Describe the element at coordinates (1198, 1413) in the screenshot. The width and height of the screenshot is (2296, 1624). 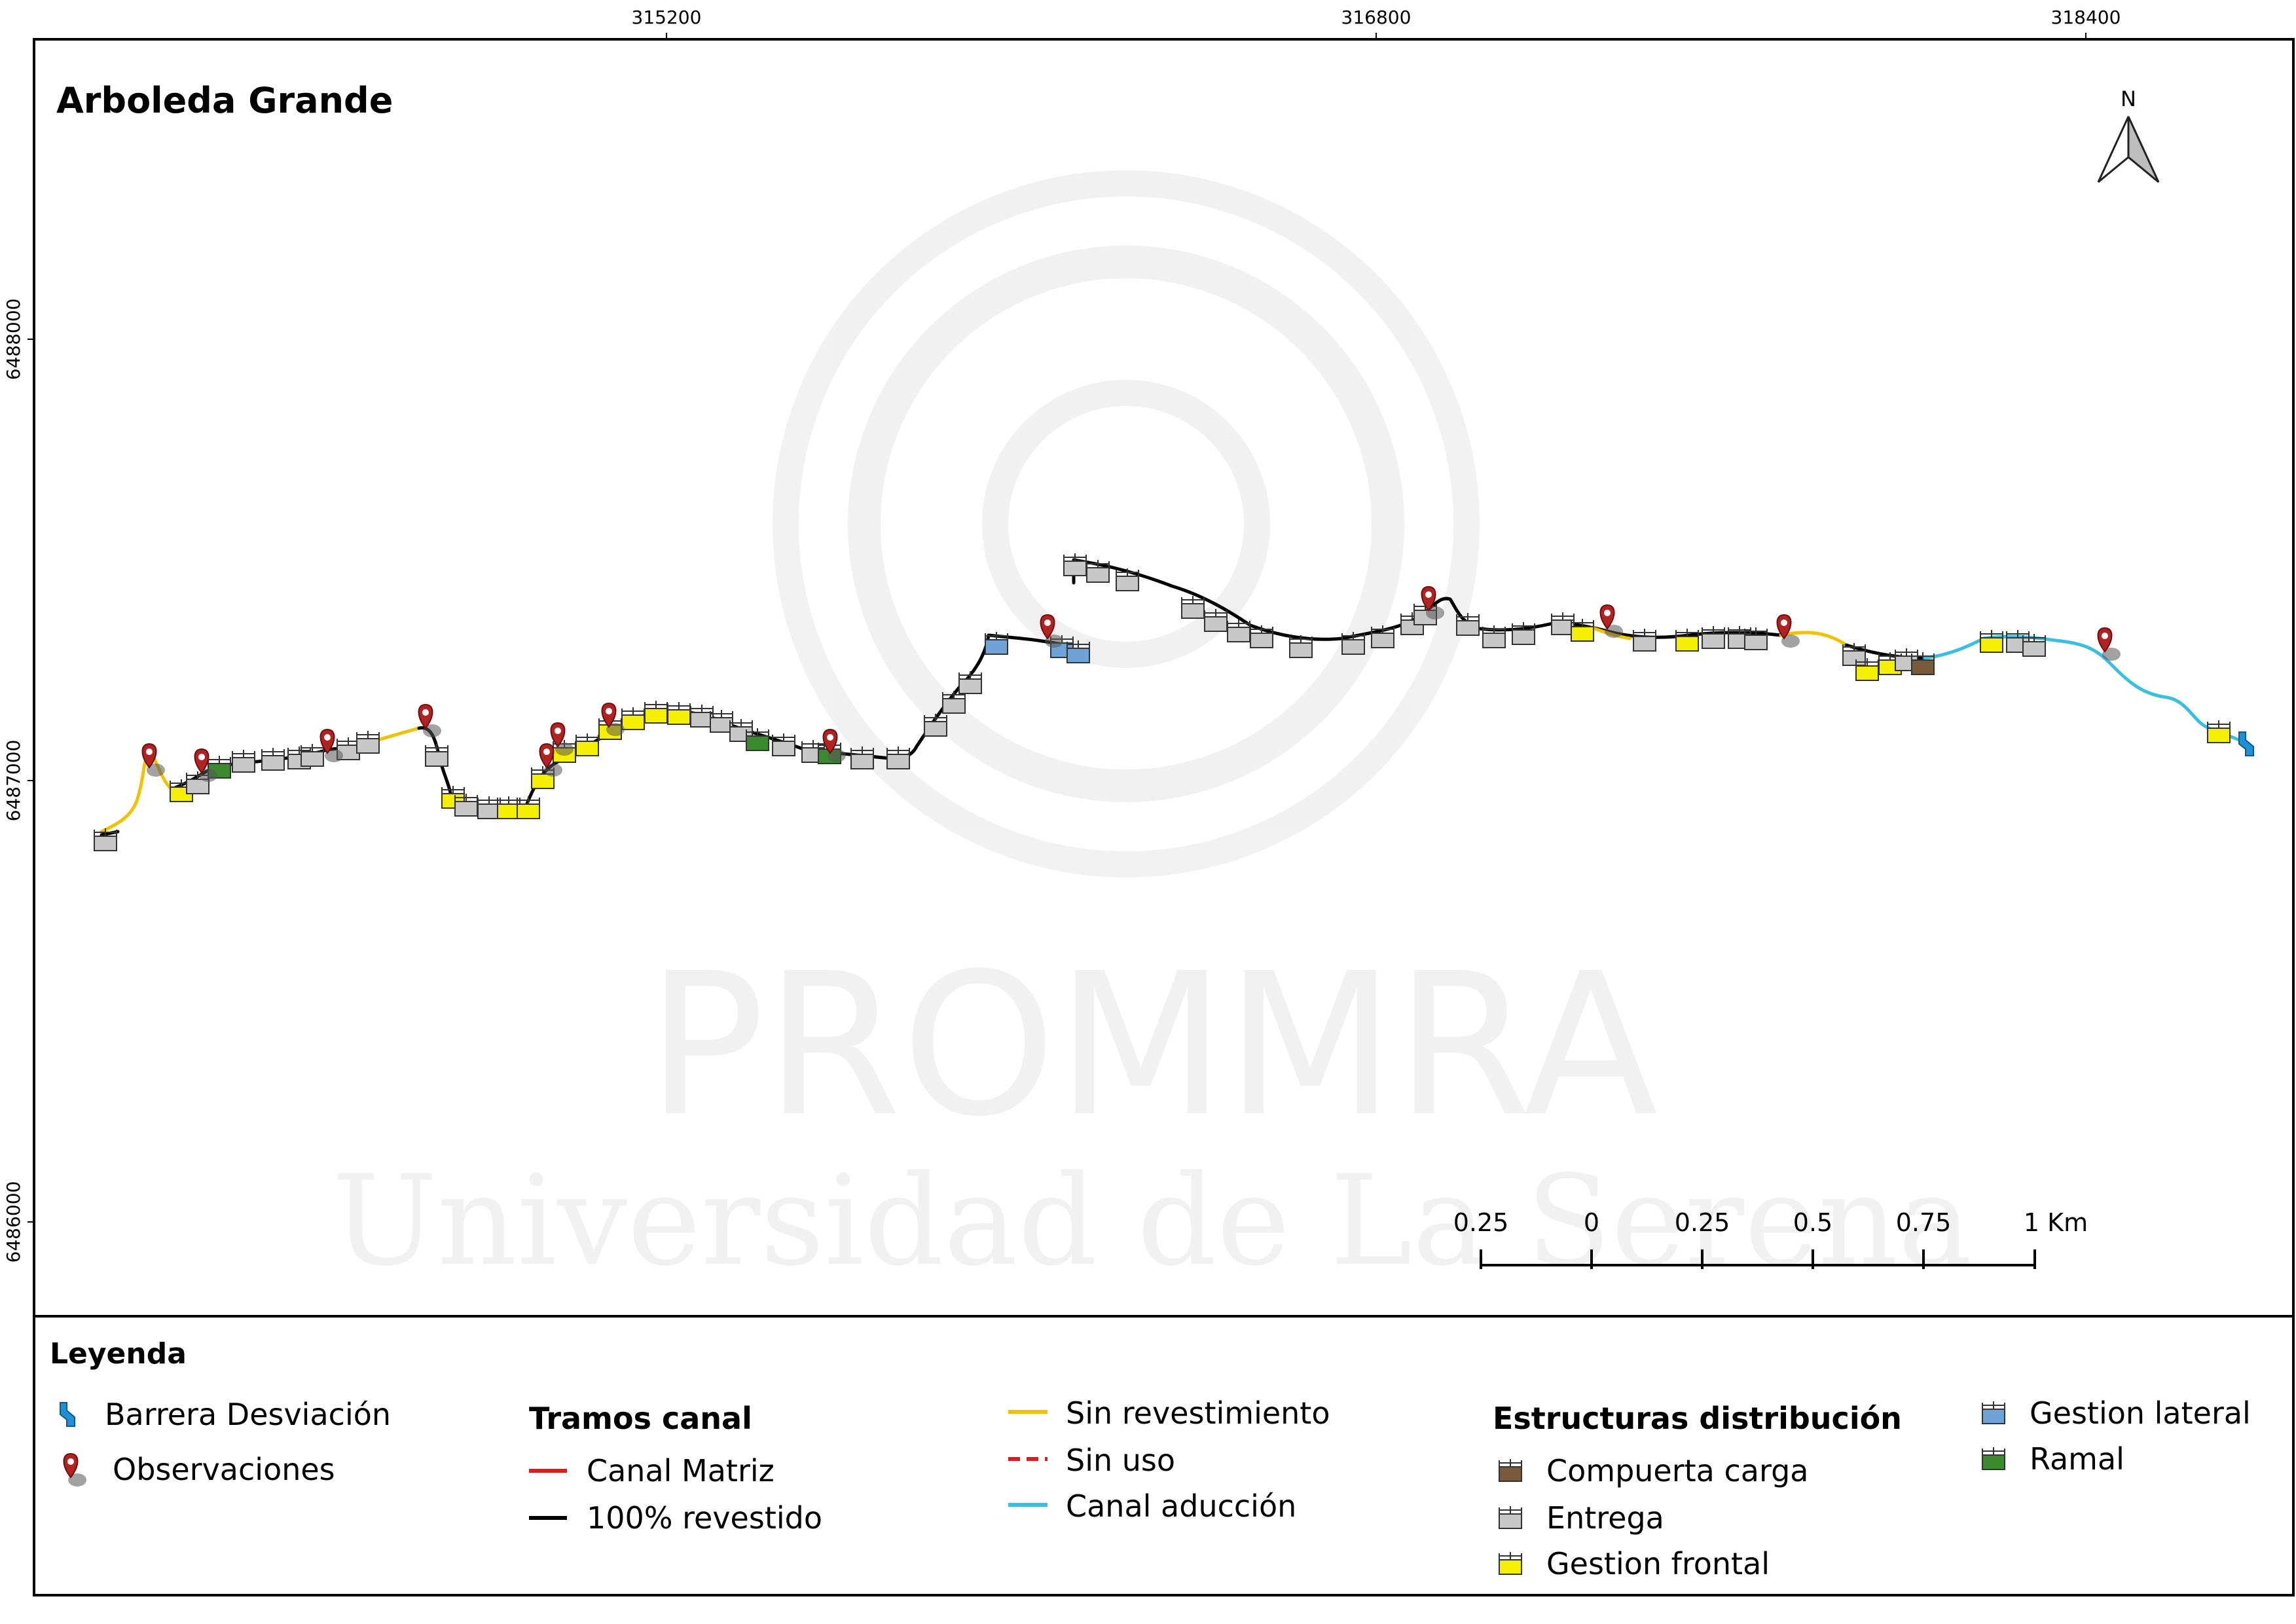
I see `legend-label: Sin revestimiento` at that location.